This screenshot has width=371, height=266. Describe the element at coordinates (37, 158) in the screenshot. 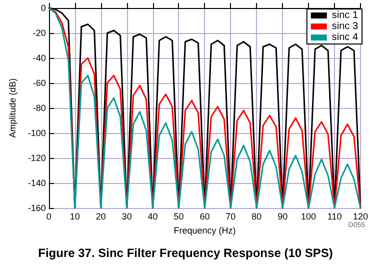

I see `y-tick-label: -120` at that location.